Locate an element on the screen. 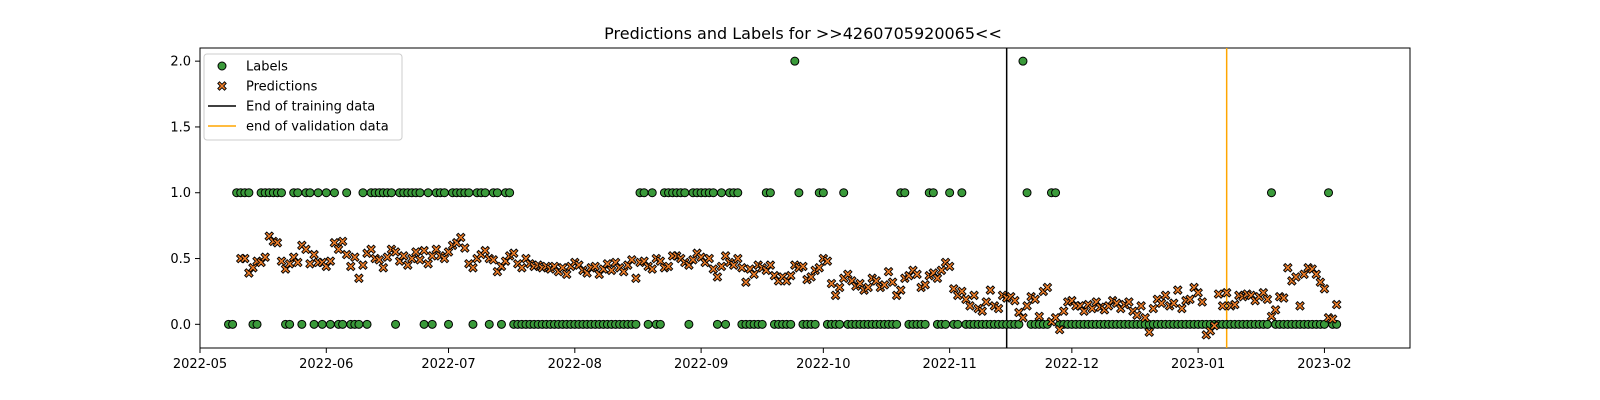 The image size is (1600, 400). y-tick-label: 2.0 is located at coordinates (180, 62).